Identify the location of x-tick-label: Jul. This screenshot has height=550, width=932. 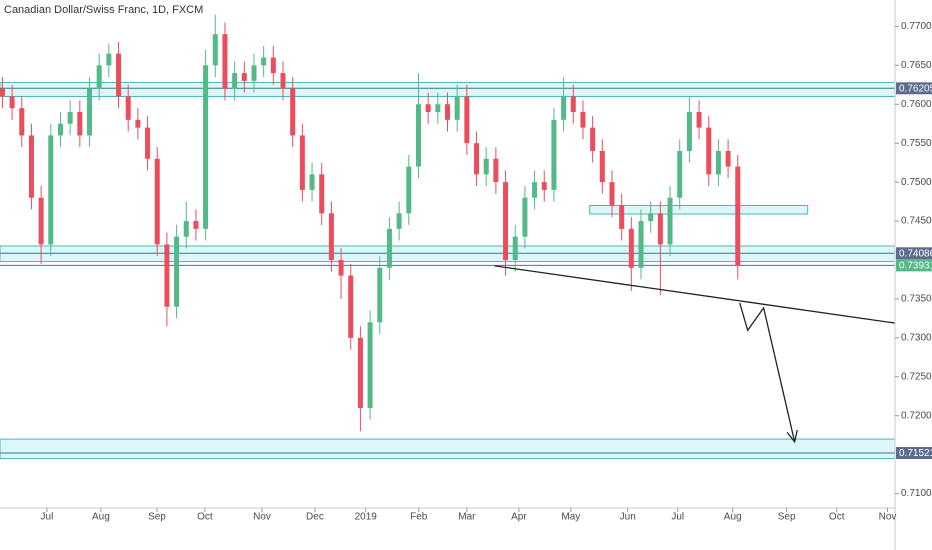
(47, 517).